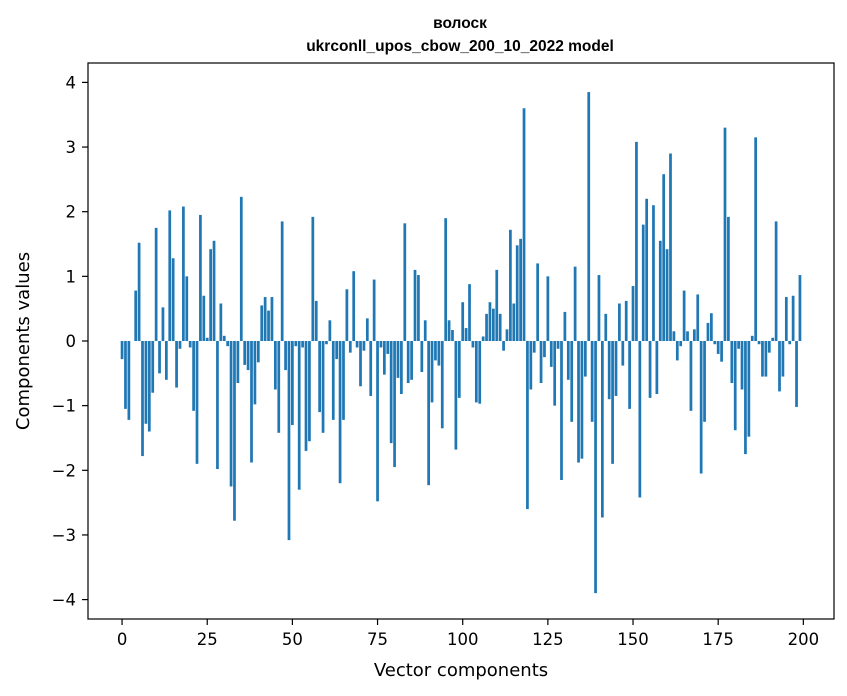 This screenshot has width=847, height=696. Describe the element at coordinates (71, 276) in the screenshot. I see `y-tick-label: 1` at that location.